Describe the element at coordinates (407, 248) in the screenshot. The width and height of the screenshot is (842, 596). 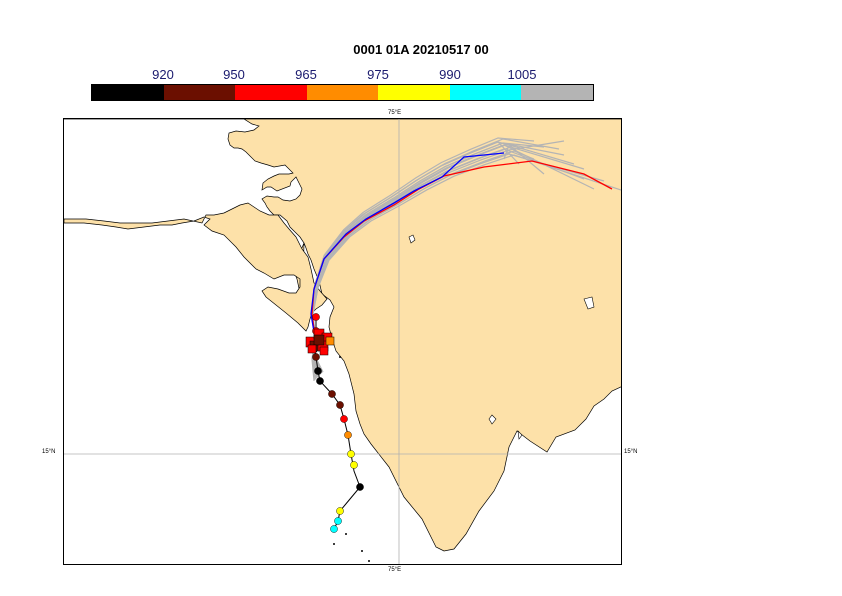
I see `forecast-track-blue` at that location.